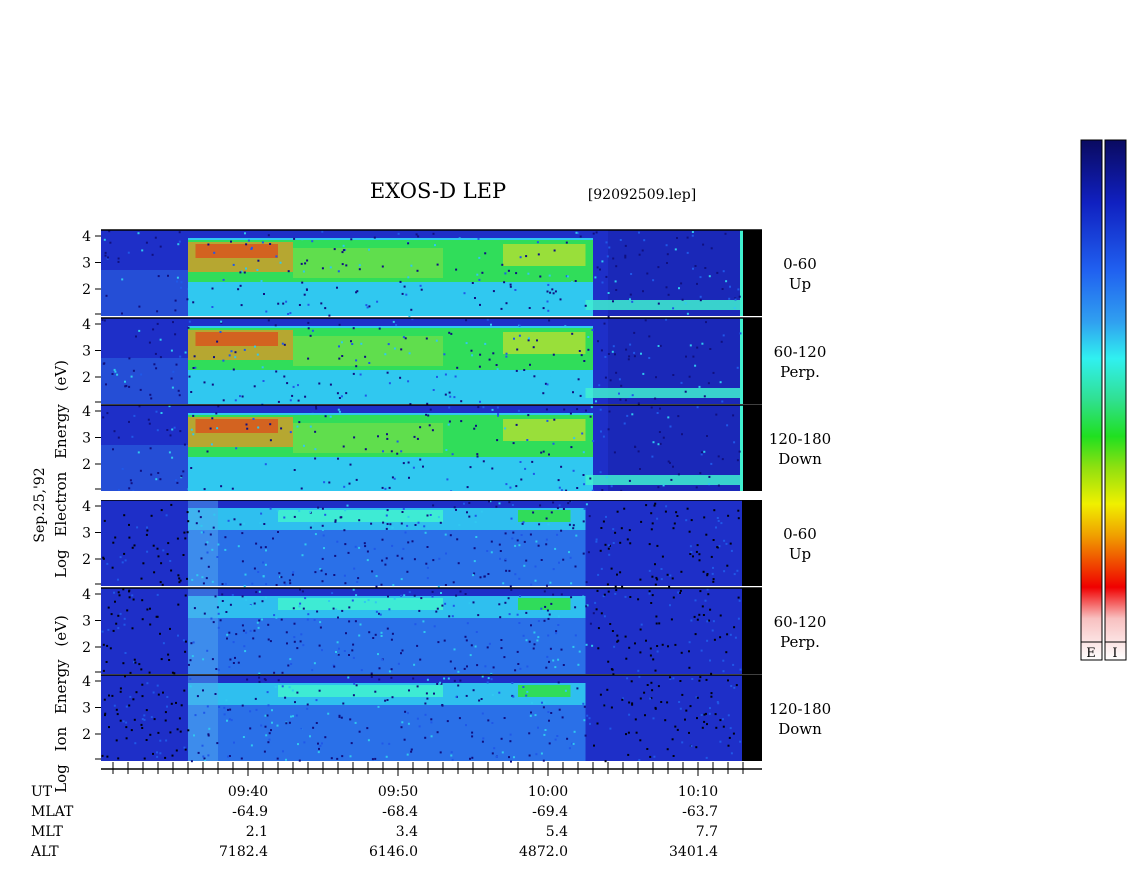  What do you see at coordinates (544, 343) in the screenshot?
I see `panel-late-yellow` at bounding box center [544, 343].